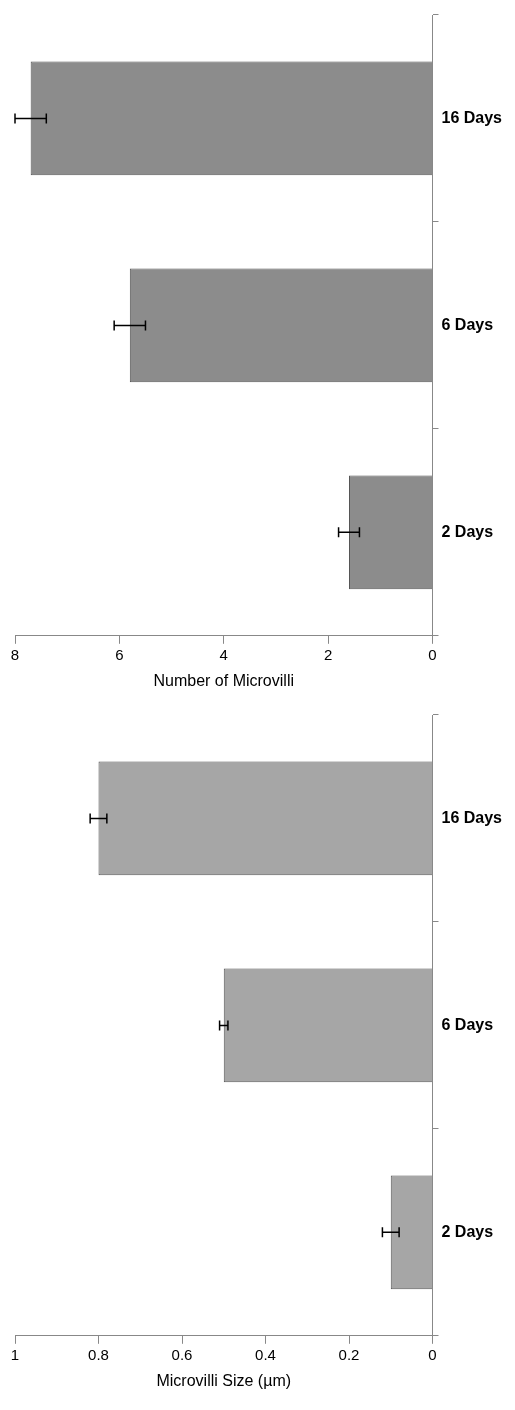 The width and height of the screenshot is (515, 1410). Describe the element at coordinates (15, 654) in the screenshot. I see `x-tick-label: 8` at that location.